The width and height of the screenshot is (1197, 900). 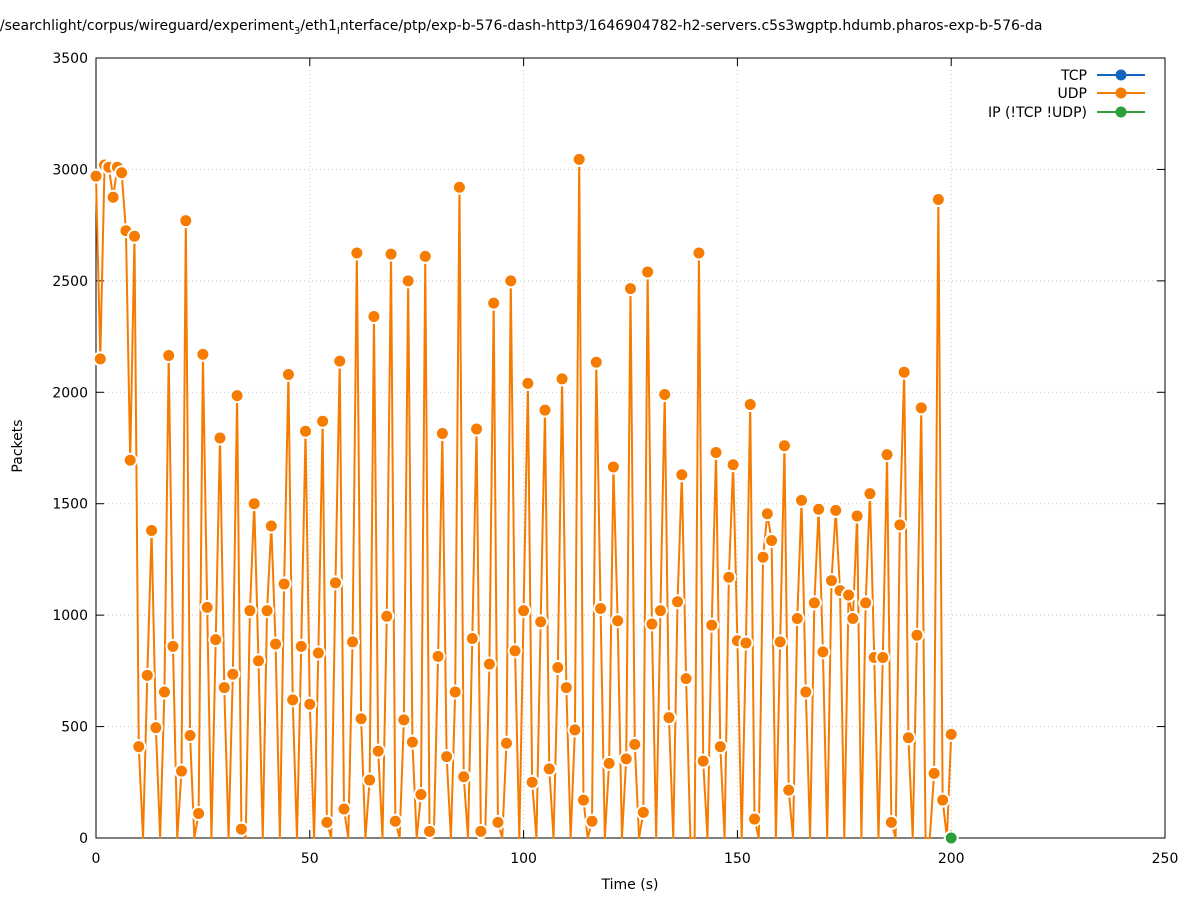 What do you see at coordinates (70, 616) in the screenshot?
I see `y-tick-label: 1000` at bounding box center [70, 616].